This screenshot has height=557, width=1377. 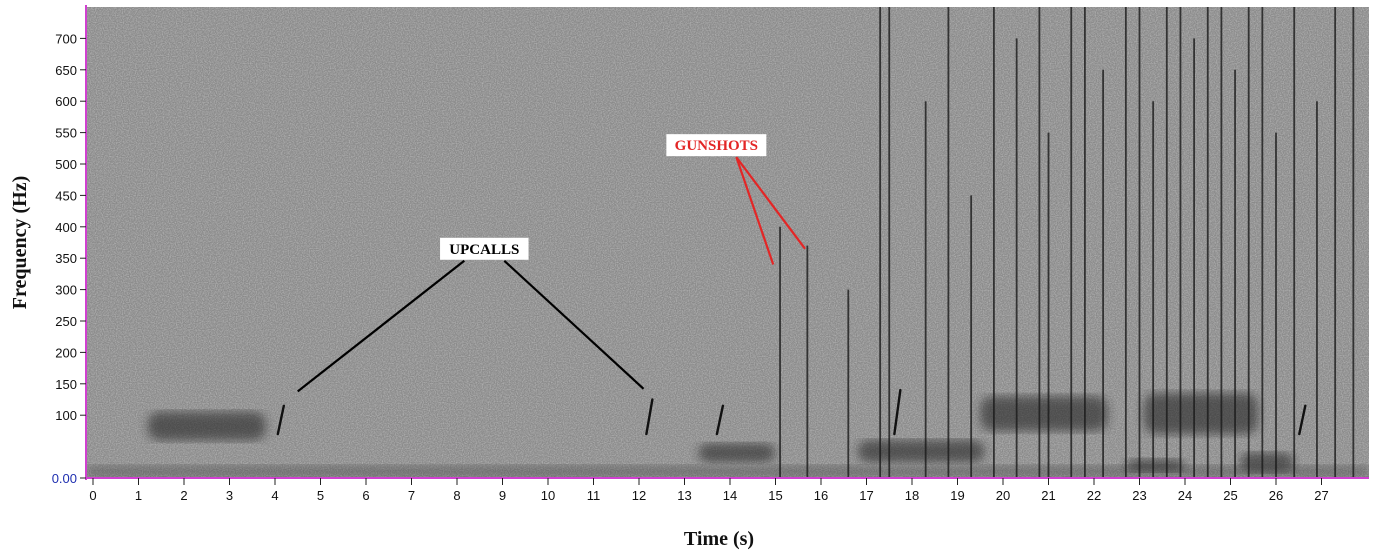 I want to click on y-tick-label: 350, so click(x=66, y=258).